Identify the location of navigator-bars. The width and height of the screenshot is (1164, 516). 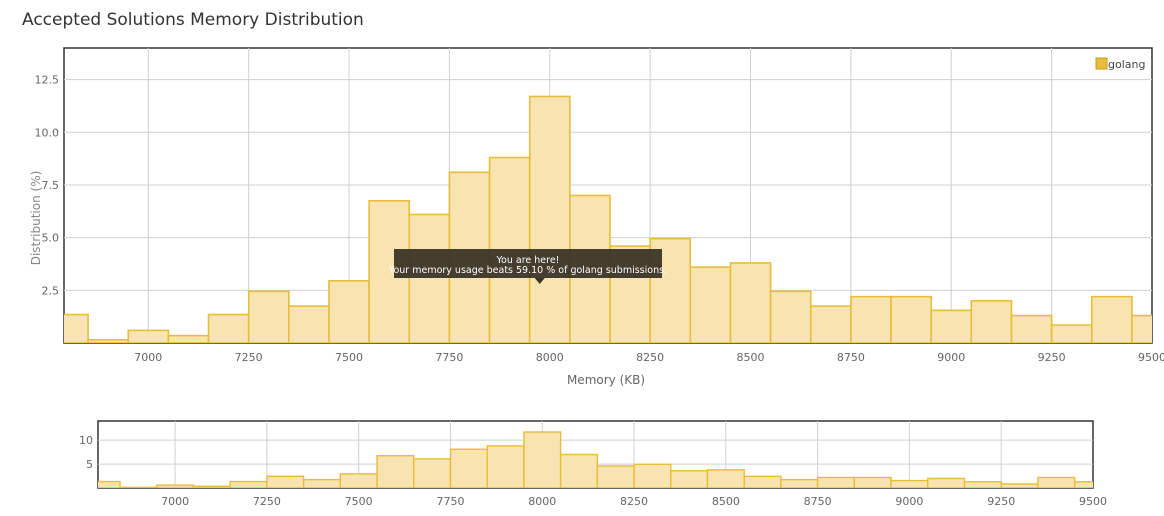
(597, 460).